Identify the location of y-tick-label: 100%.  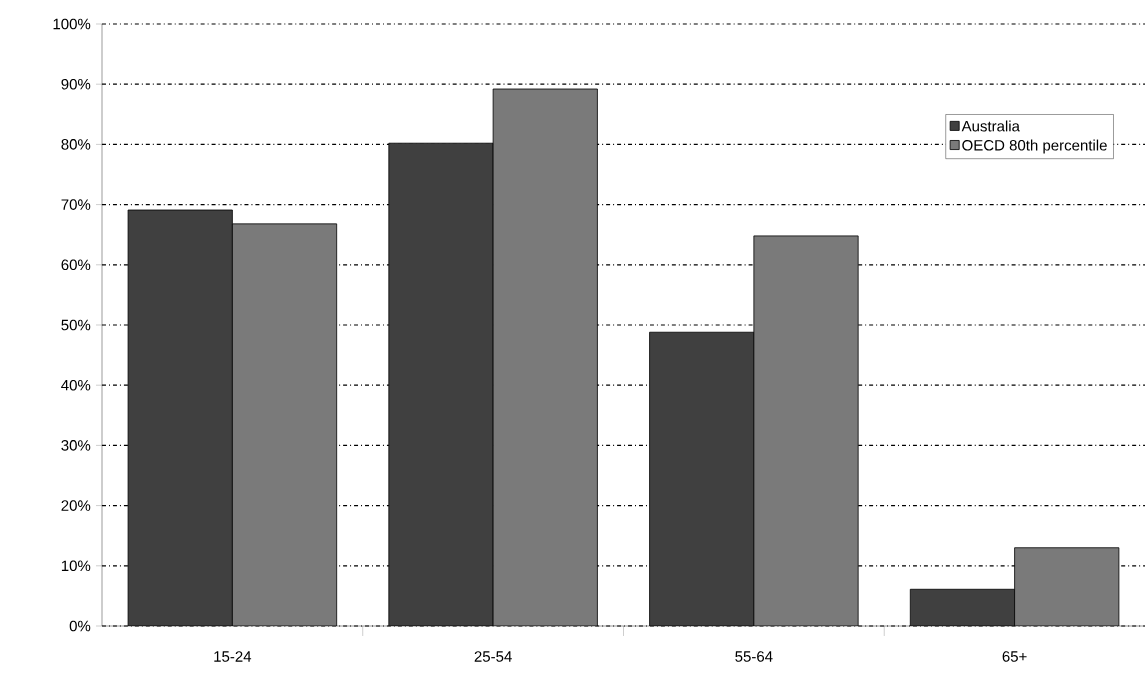
(72, 24).